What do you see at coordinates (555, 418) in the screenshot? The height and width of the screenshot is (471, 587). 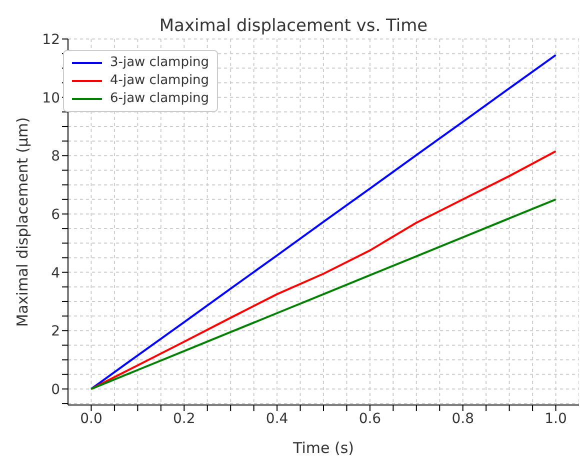 I see `x-tick-label: 1.0` at bounding box center [555, 418].